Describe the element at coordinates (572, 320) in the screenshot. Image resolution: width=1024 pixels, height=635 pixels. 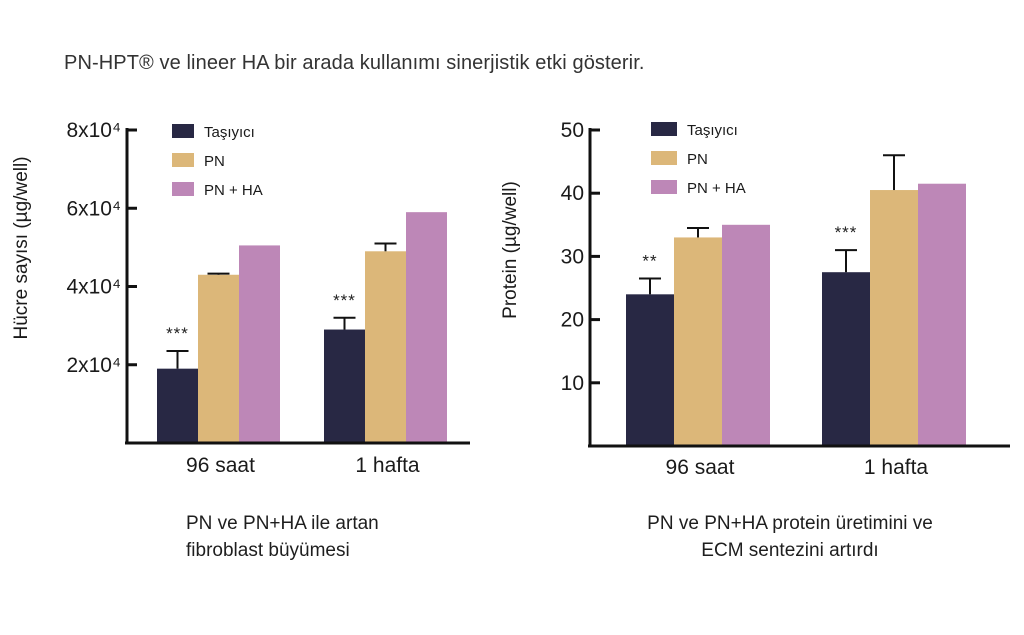
I see `right-y-tick-label-1: 20` at that location.